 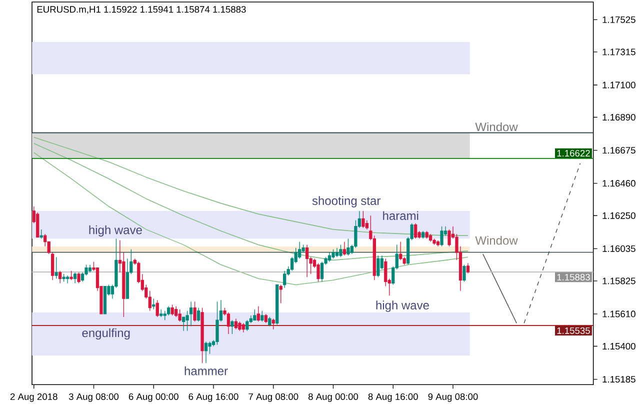 I want to click on y-tick-label: 1.16250, so click(x=619, y=215).